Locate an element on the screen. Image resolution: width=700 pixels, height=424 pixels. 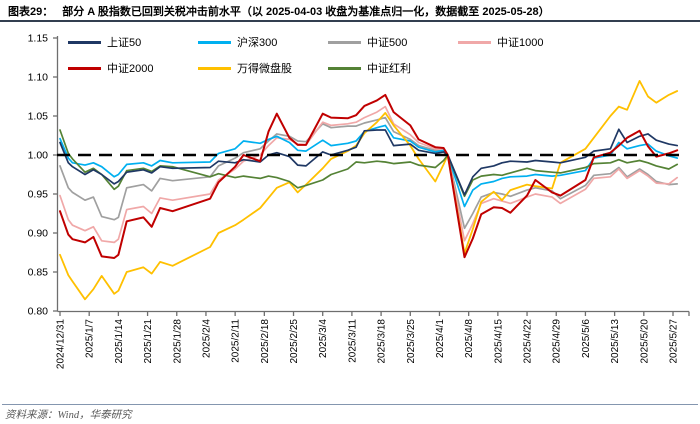
legend-item-csi2000: 中证2000 is located at coordinates (133, 68).